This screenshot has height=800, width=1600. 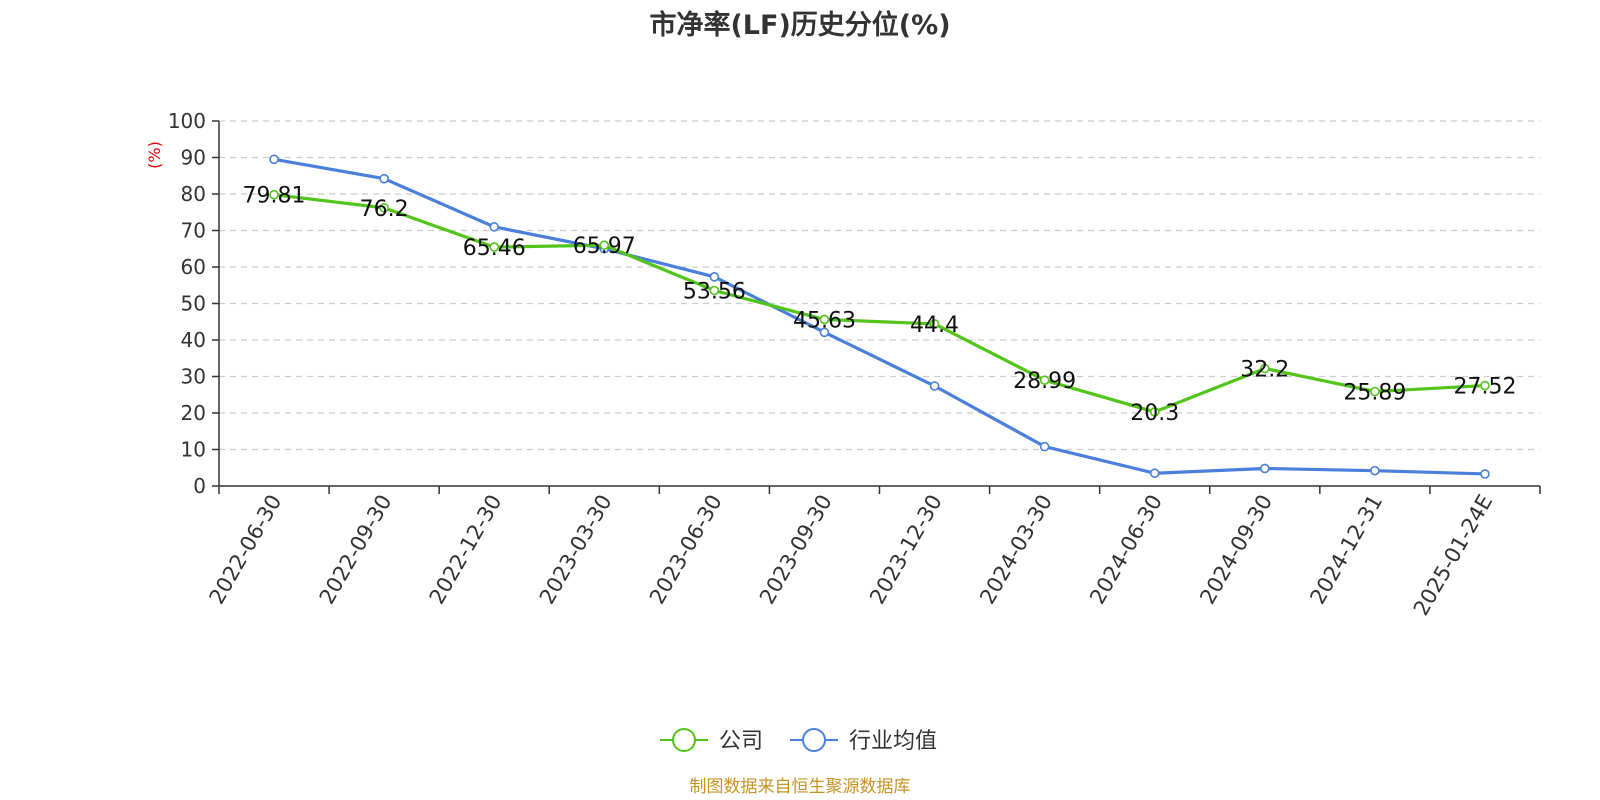 I want to click on x-tick-label: 2023-09-30, so click(x=796, y=550).